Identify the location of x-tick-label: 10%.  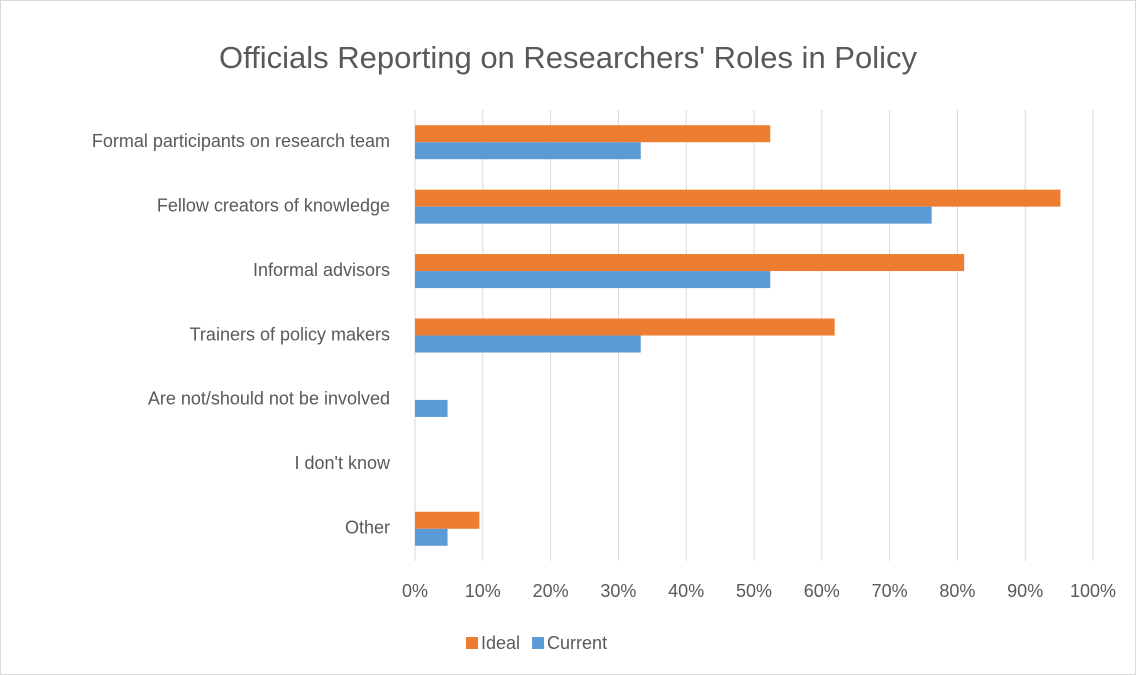
(483, 591).